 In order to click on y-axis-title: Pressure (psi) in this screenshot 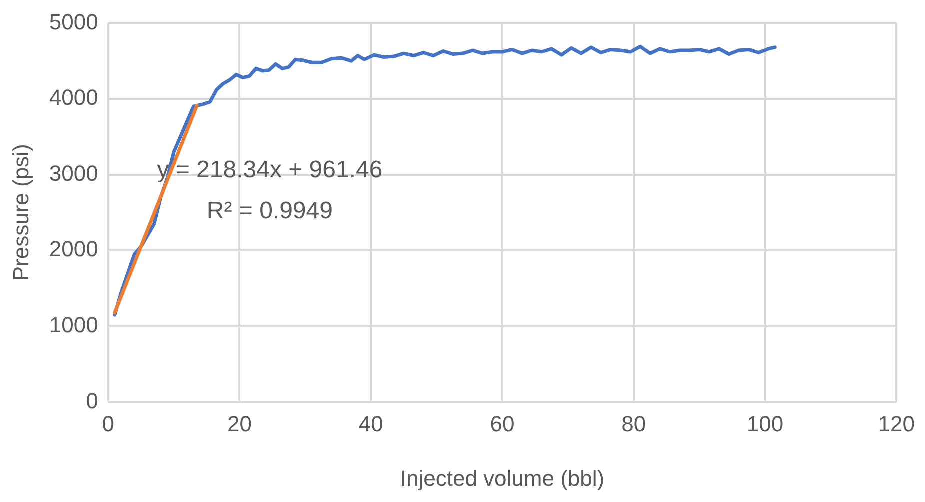, I will do `click(21, 213)`.